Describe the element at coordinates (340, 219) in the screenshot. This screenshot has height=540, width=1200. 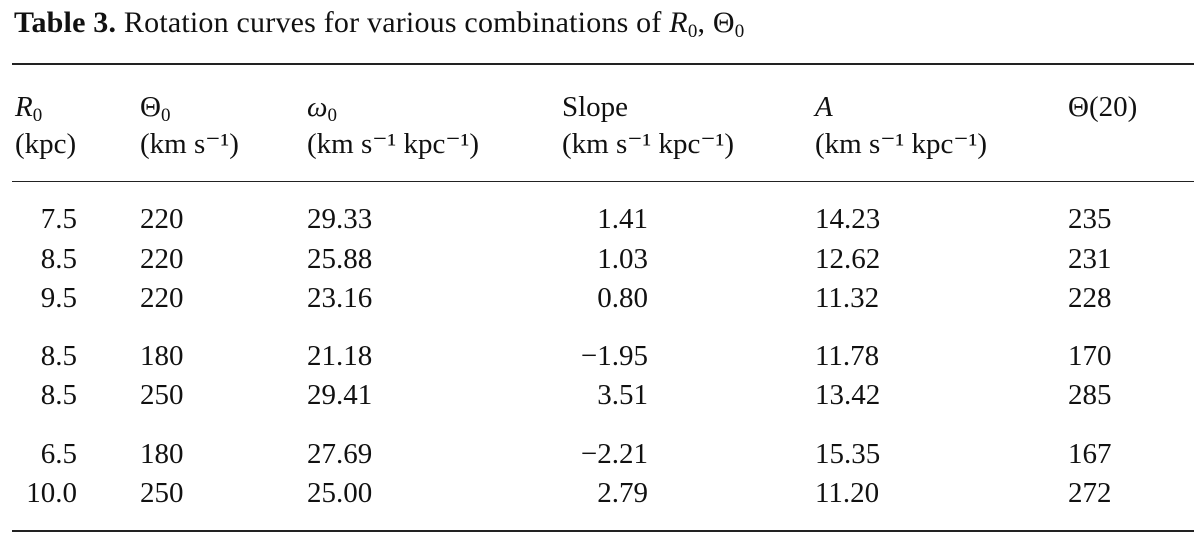
I see `table-cell: 29.33` at that location.